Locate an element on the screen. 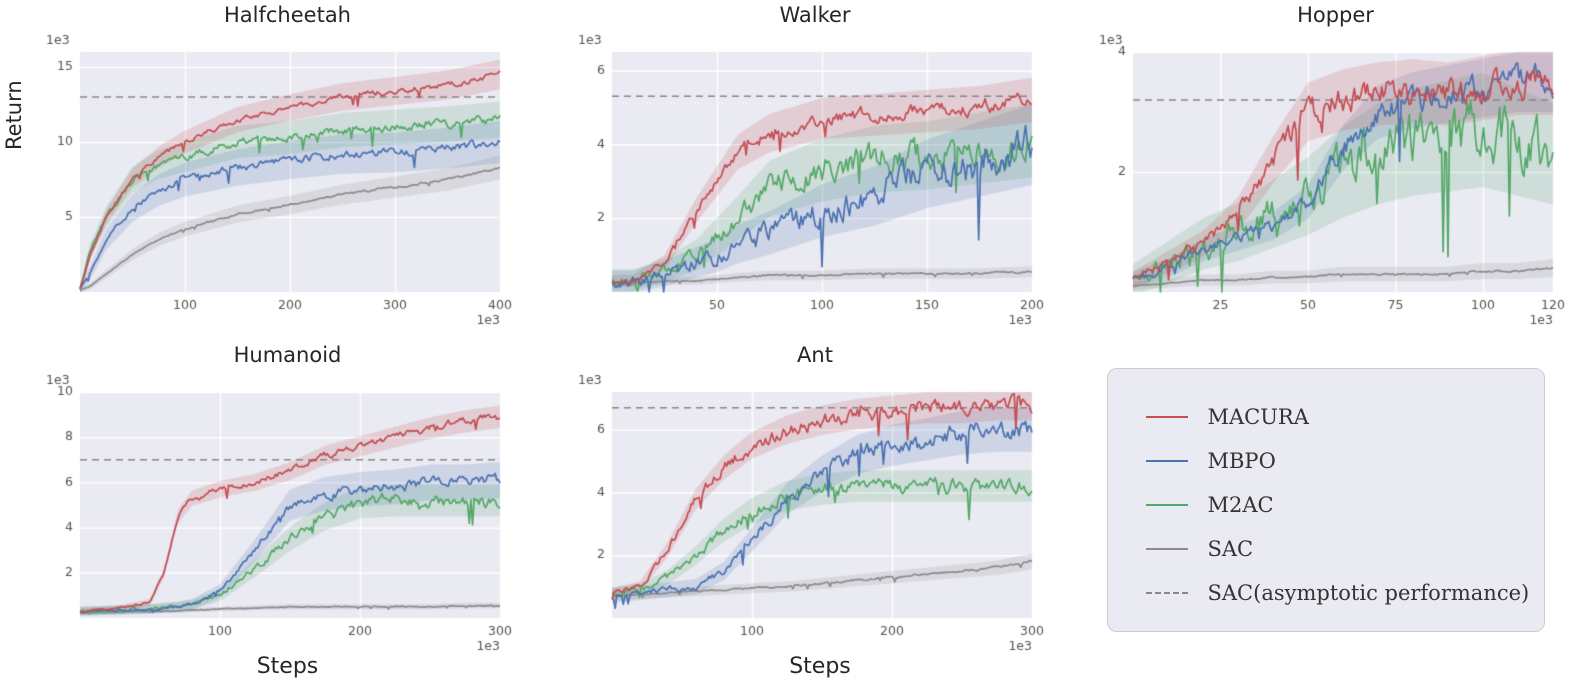 The image size is (1586, 699). legend-label: MBPO is located at coordinates (1241, 461).